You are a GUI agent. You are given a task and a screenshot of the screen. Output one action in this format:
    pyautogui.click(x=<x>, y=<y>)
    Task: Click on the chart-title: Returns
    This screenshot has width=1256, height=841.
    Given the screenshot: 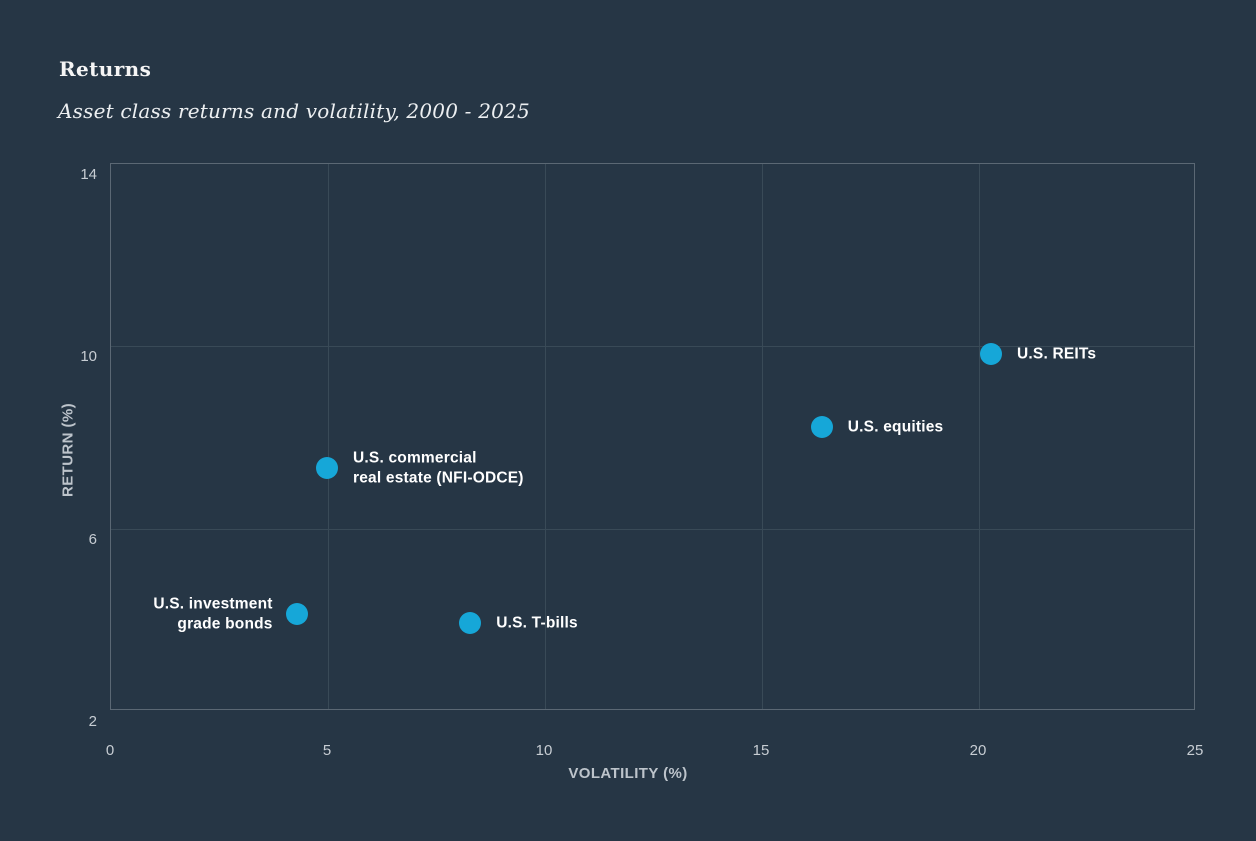 What is the action you would take?
    pyautogui.click(x=105, y=69)
    